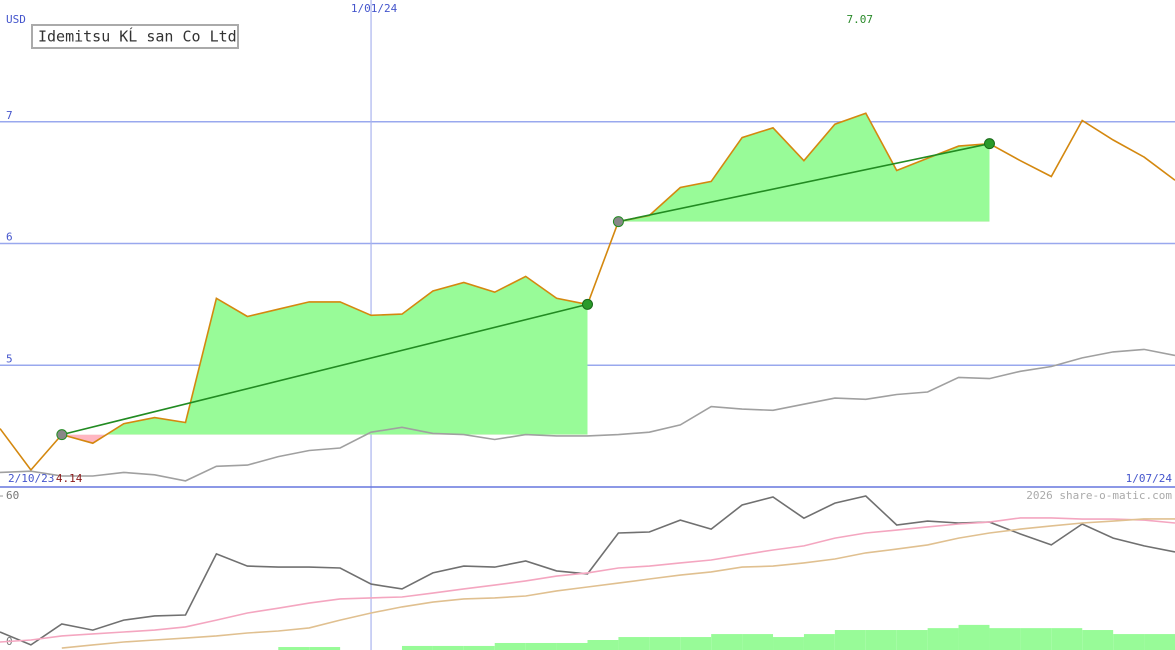 This screenshot has width=1175, height=650. What do you see at coordinates (31, 478) in the screenshot?
I see `x-tick-label: 2/10/23` at bounding box center [31, 478].